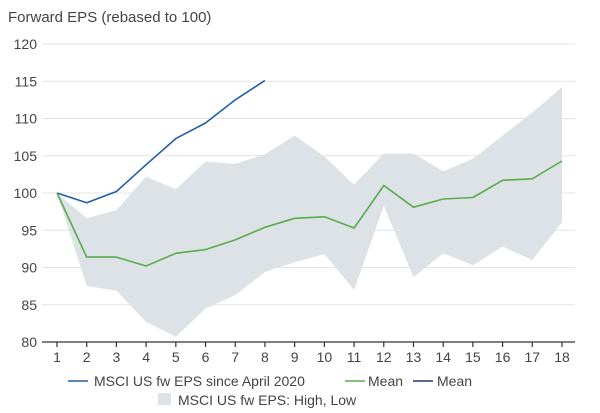  What do you see at coordinates (164, 399) in the screenshot?
I see `legend-swatch-band` at bounding box center [164, 399].